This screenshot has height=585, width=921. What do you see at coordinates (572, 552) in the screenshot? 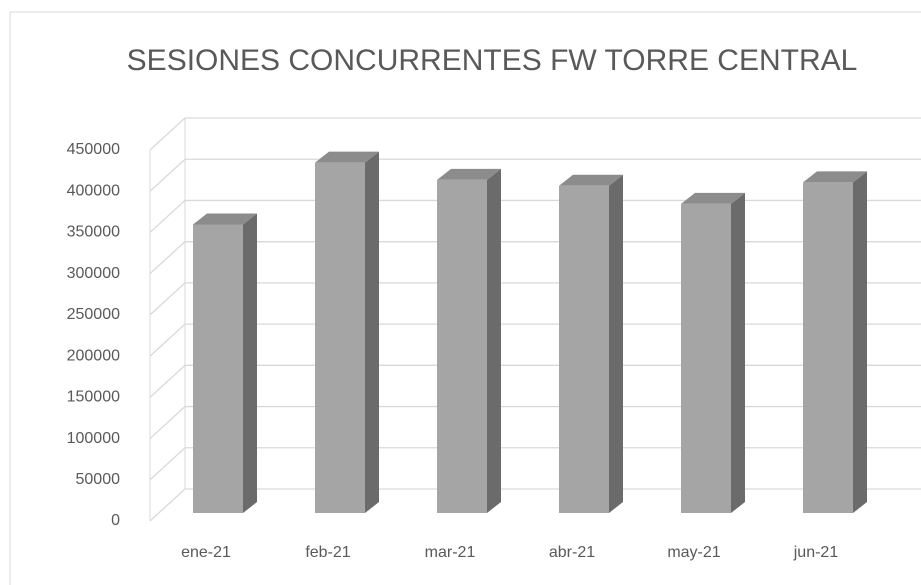
I see `x-tick-label: abr-21` at bounding box center [572, 552].